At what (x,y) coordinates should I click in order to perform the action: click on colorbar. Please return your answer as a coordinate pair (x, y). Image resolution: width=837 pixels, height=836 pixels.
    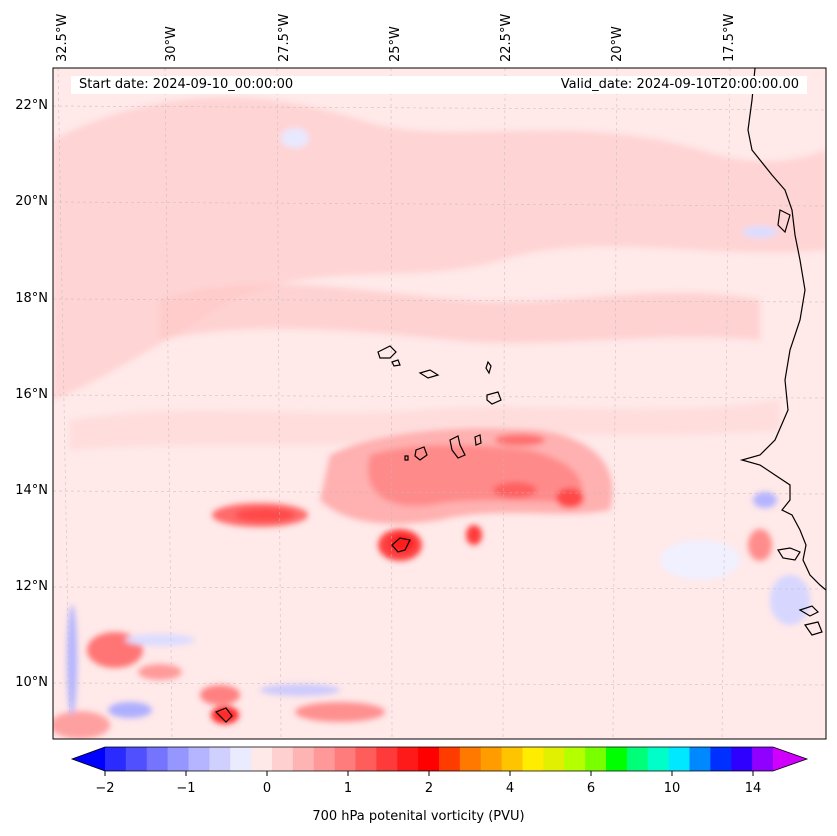
    Looking at the image, I should click on (439, 759).